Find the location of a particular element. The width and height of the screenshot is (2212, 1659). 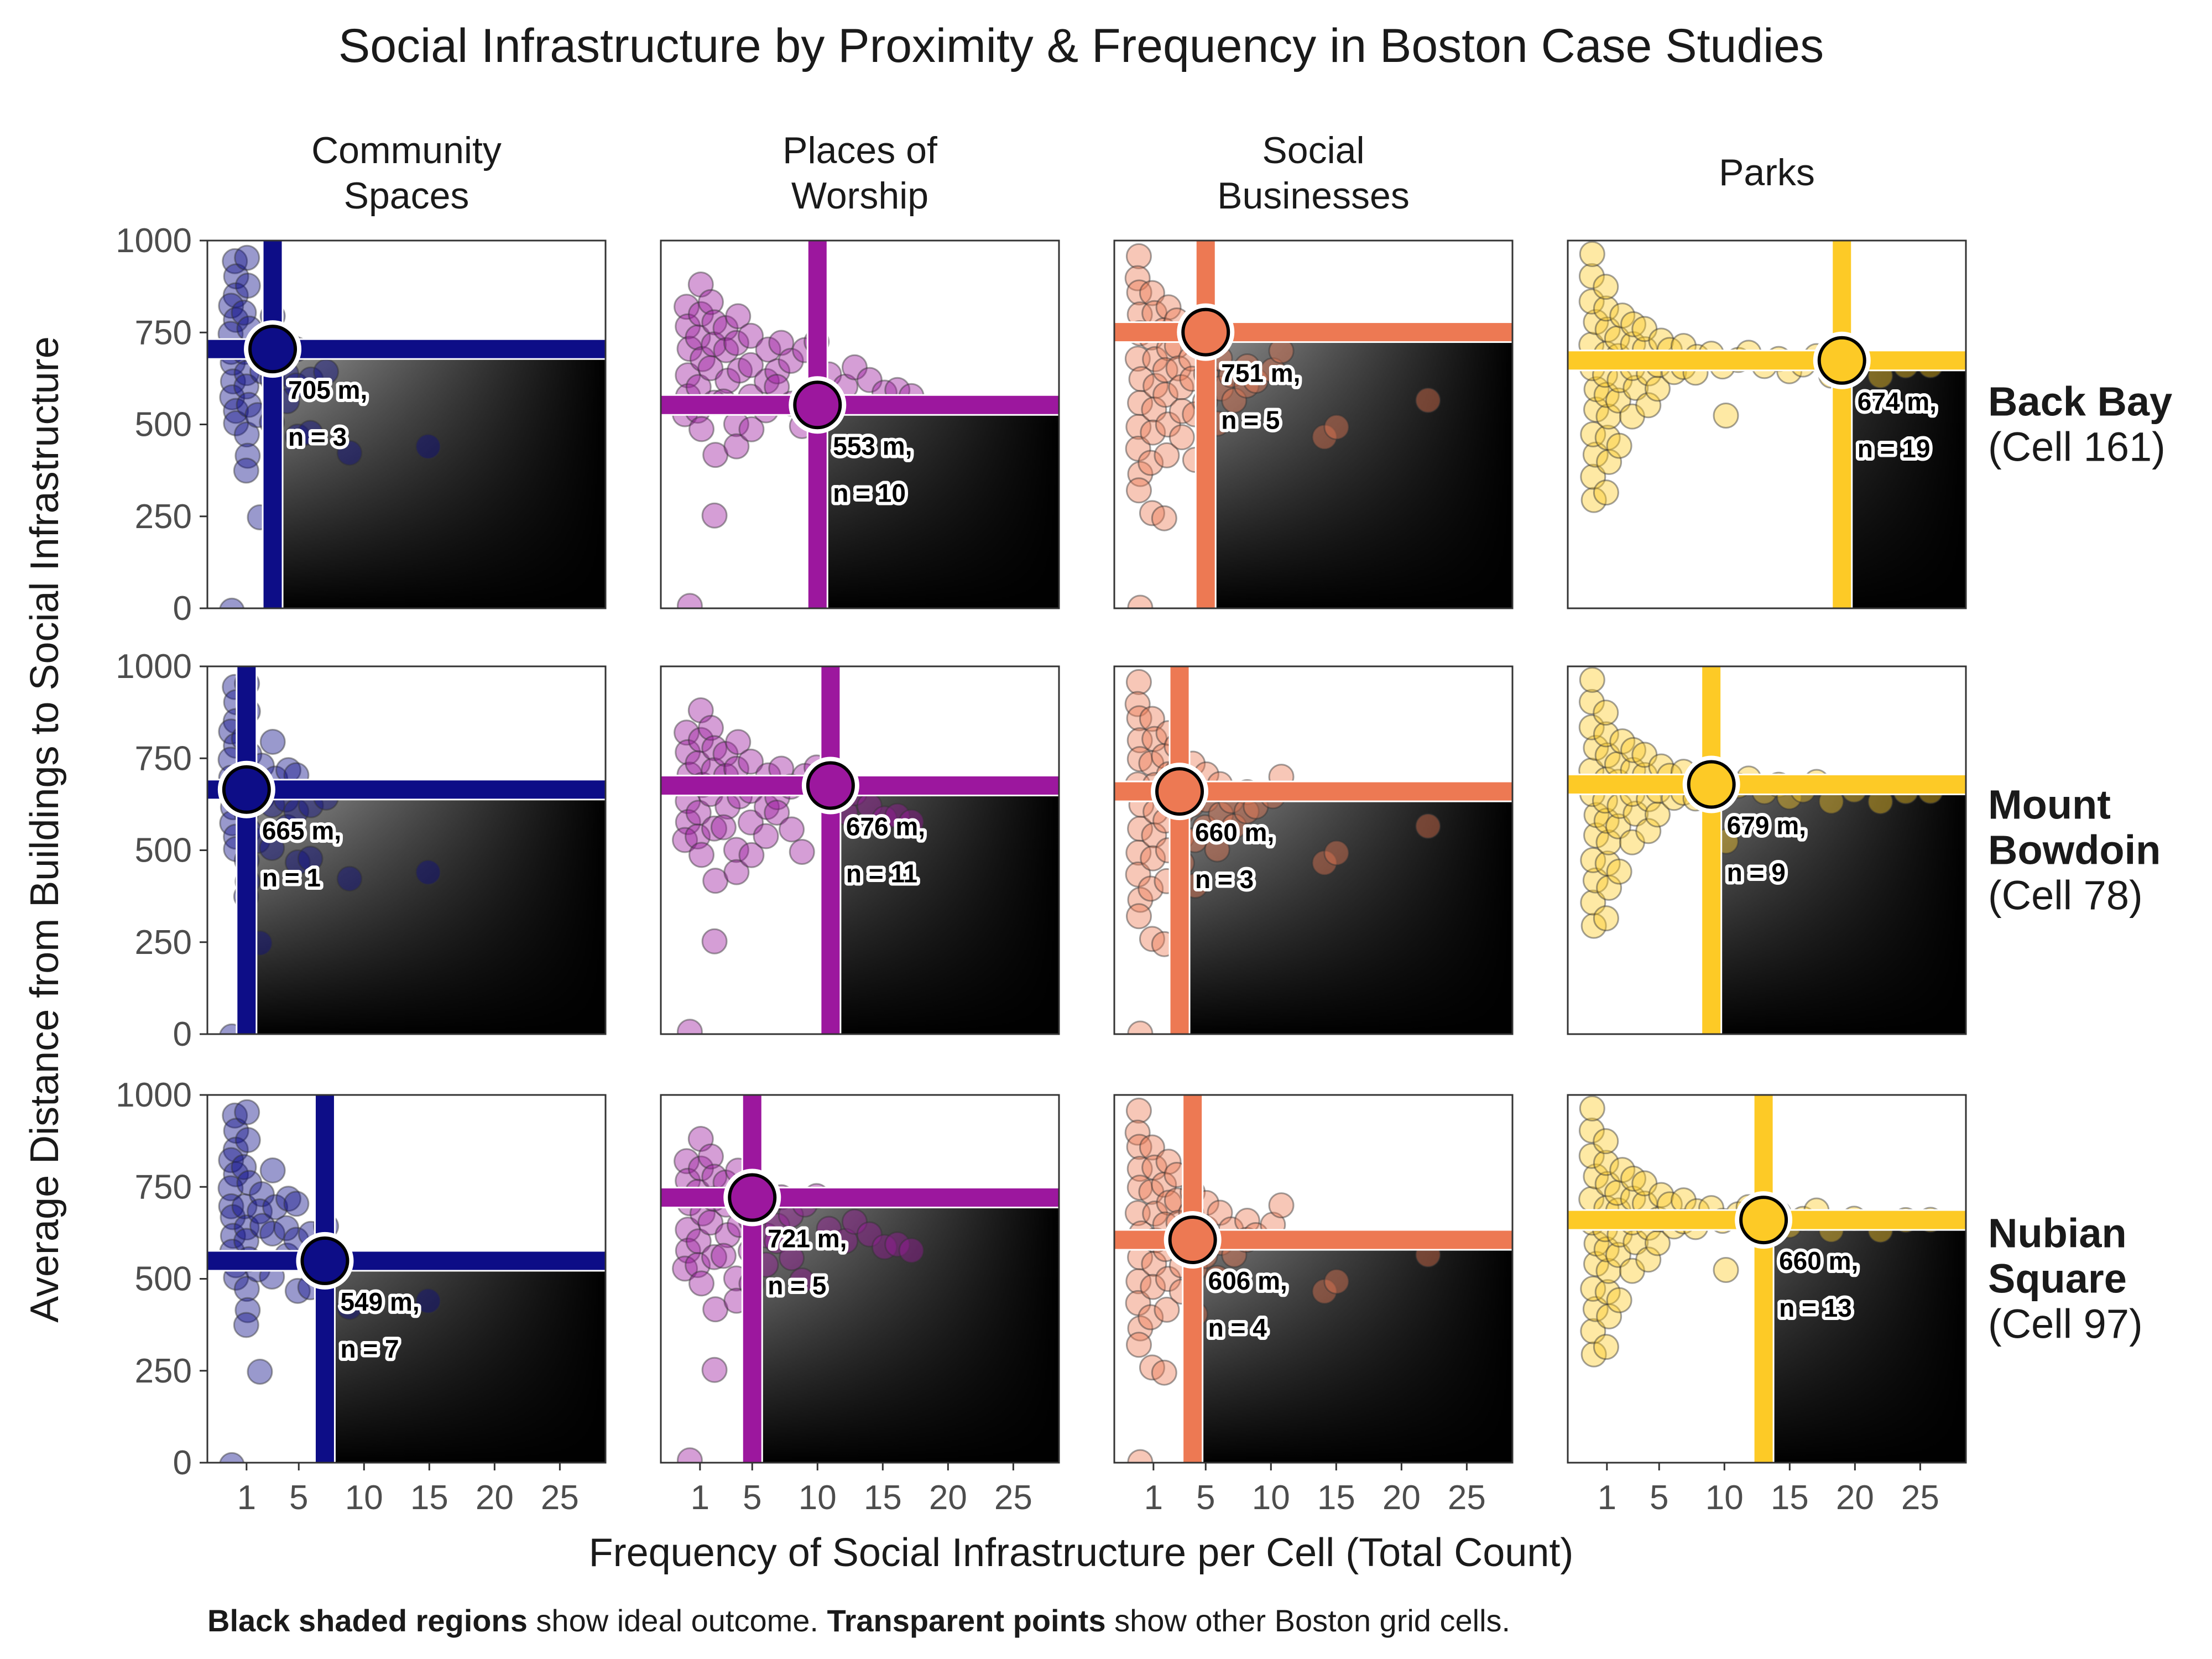

annotation-count: n = 13 is located at coordinates (1816, 1308).